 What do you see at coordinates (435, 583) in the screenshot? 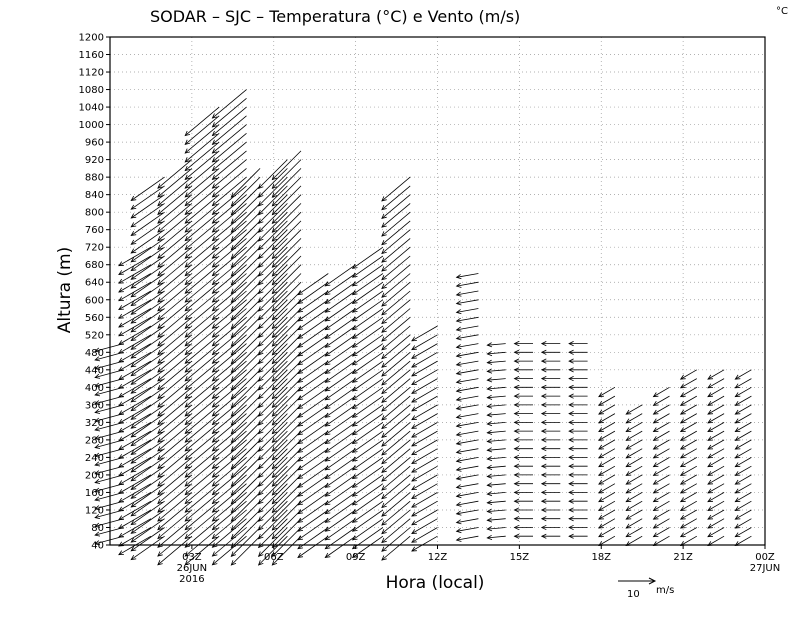
I see `x-axis-label: Hora (local)` at bounding box center [435, 583].